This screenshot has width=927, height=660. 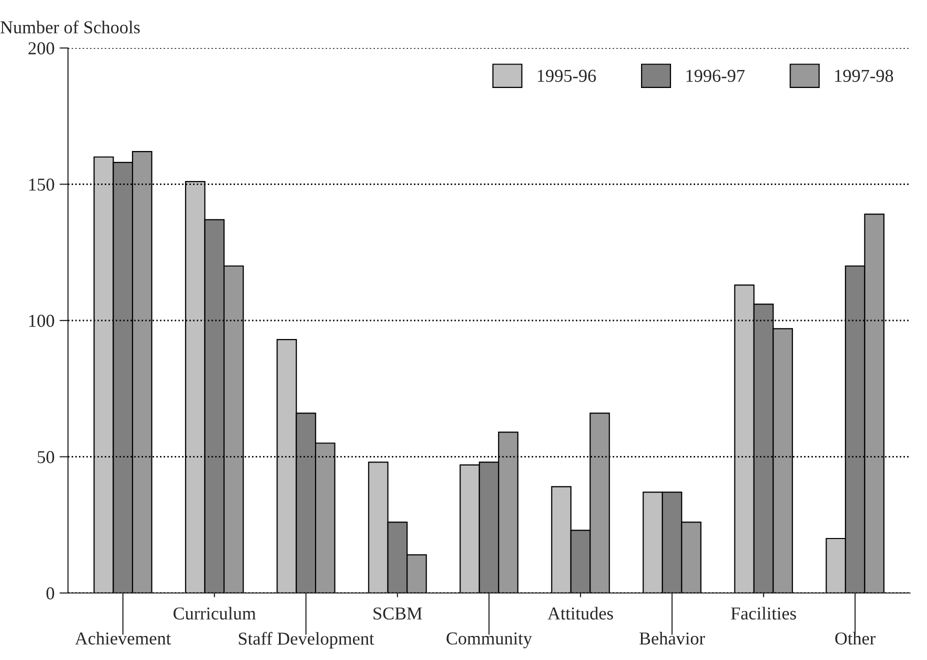 I want to click on x-tick-label: Community, so click(x=489, y=640).